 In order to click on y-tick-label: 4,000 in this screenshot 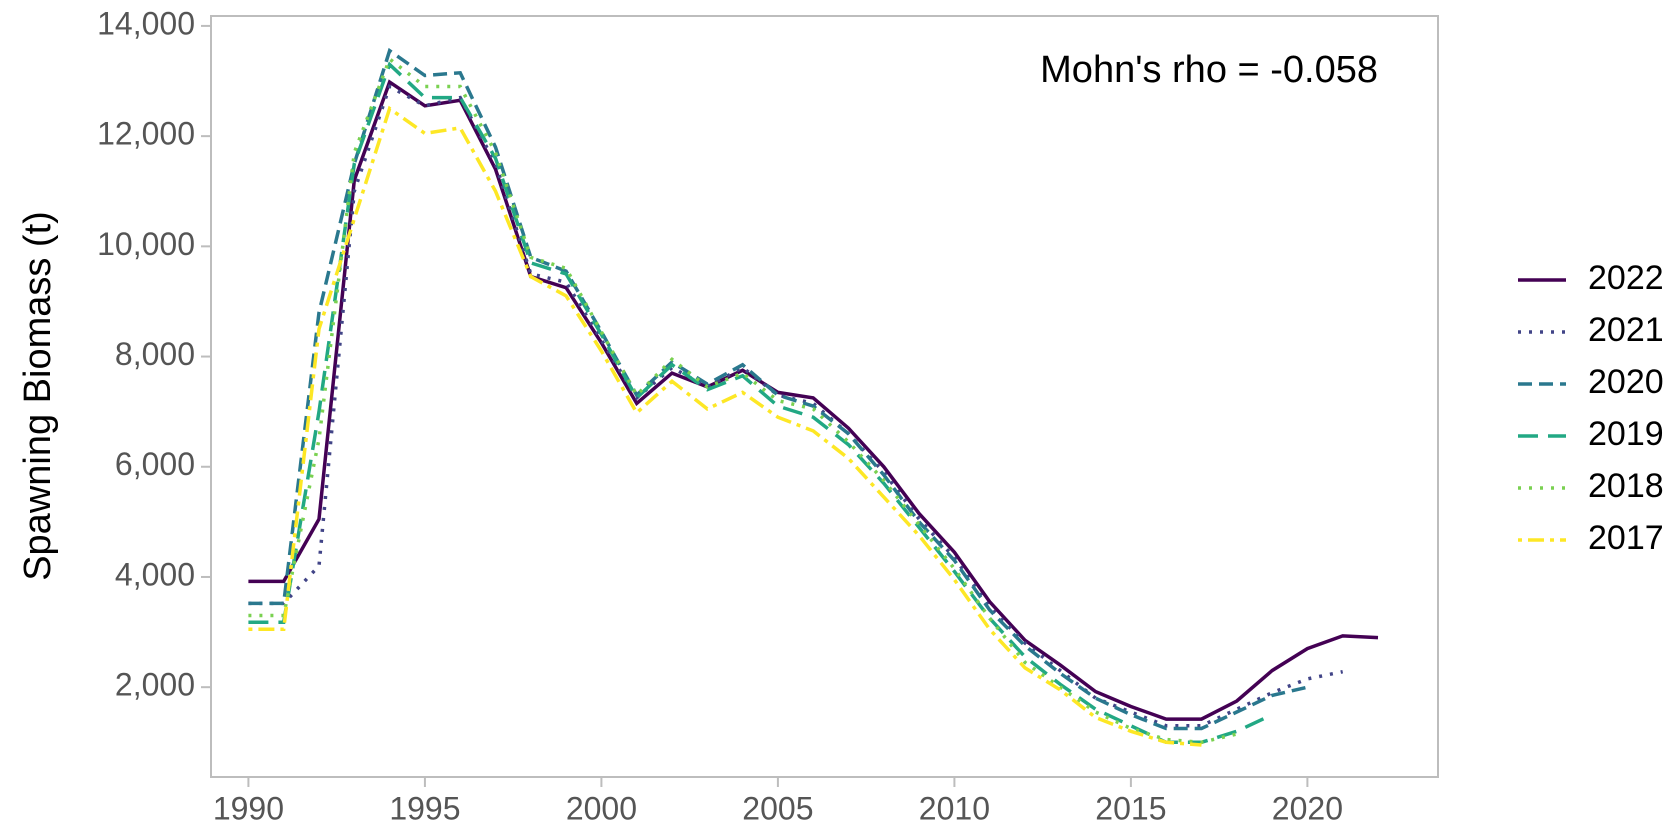, I will do `click(155, 574)`.